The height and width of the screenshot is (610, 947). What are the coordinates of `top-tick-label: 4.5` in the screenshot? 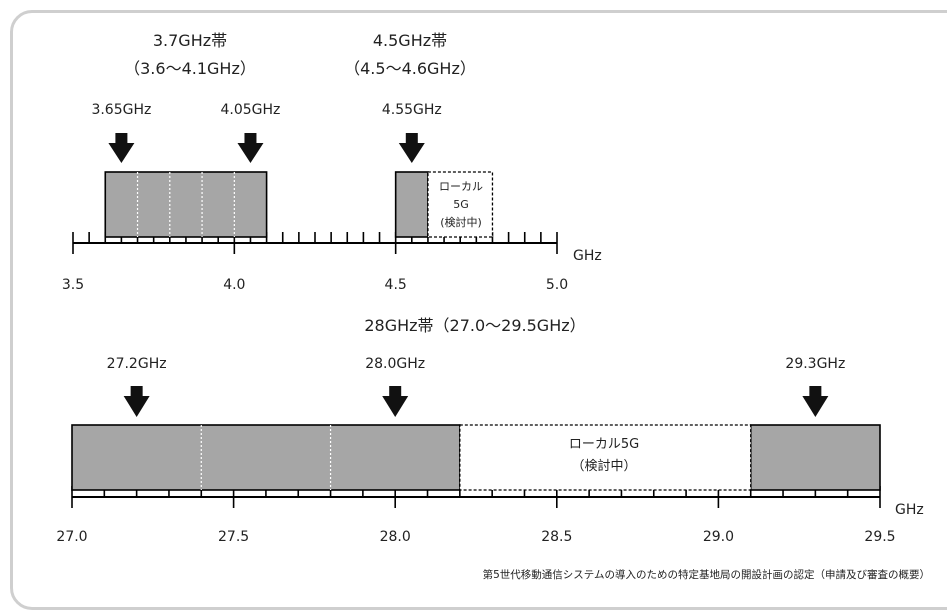 It's located at (396, 285).